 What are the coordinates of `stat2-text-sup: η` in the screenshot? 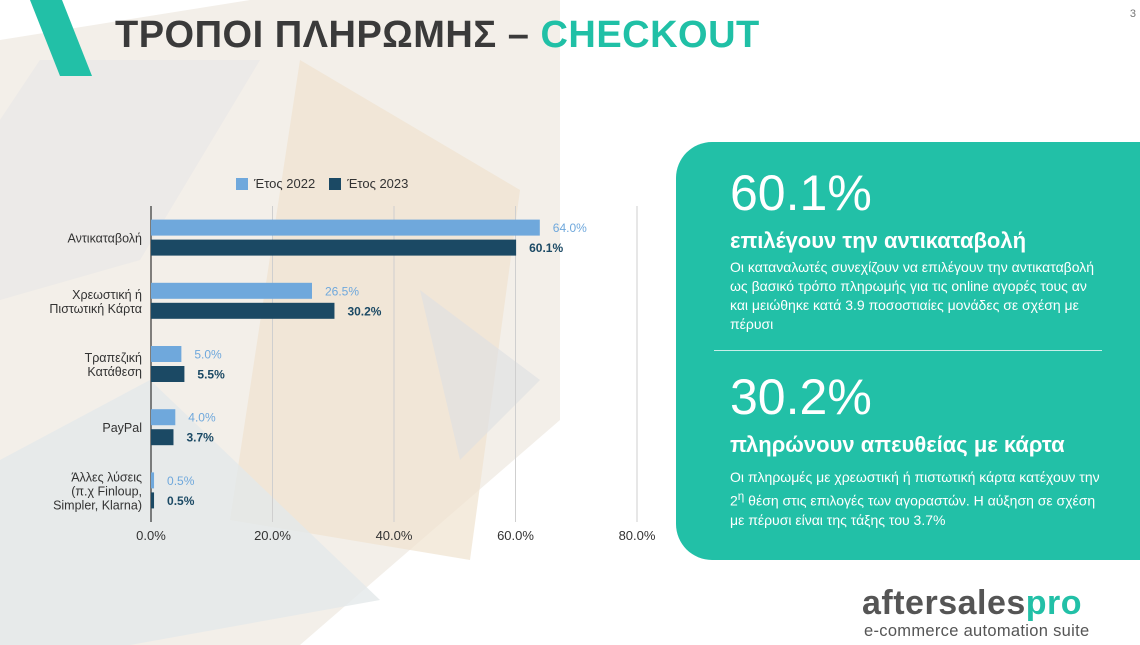 It's located at (741, 496).